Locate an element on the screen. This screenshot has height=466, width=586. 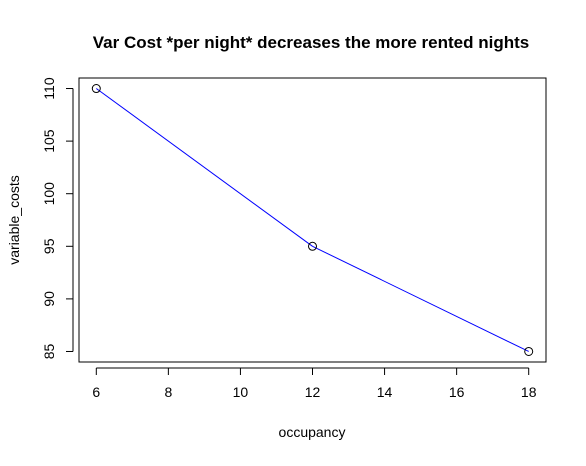
y-axis-label: variable_costs is located at coordinates (14, 220).